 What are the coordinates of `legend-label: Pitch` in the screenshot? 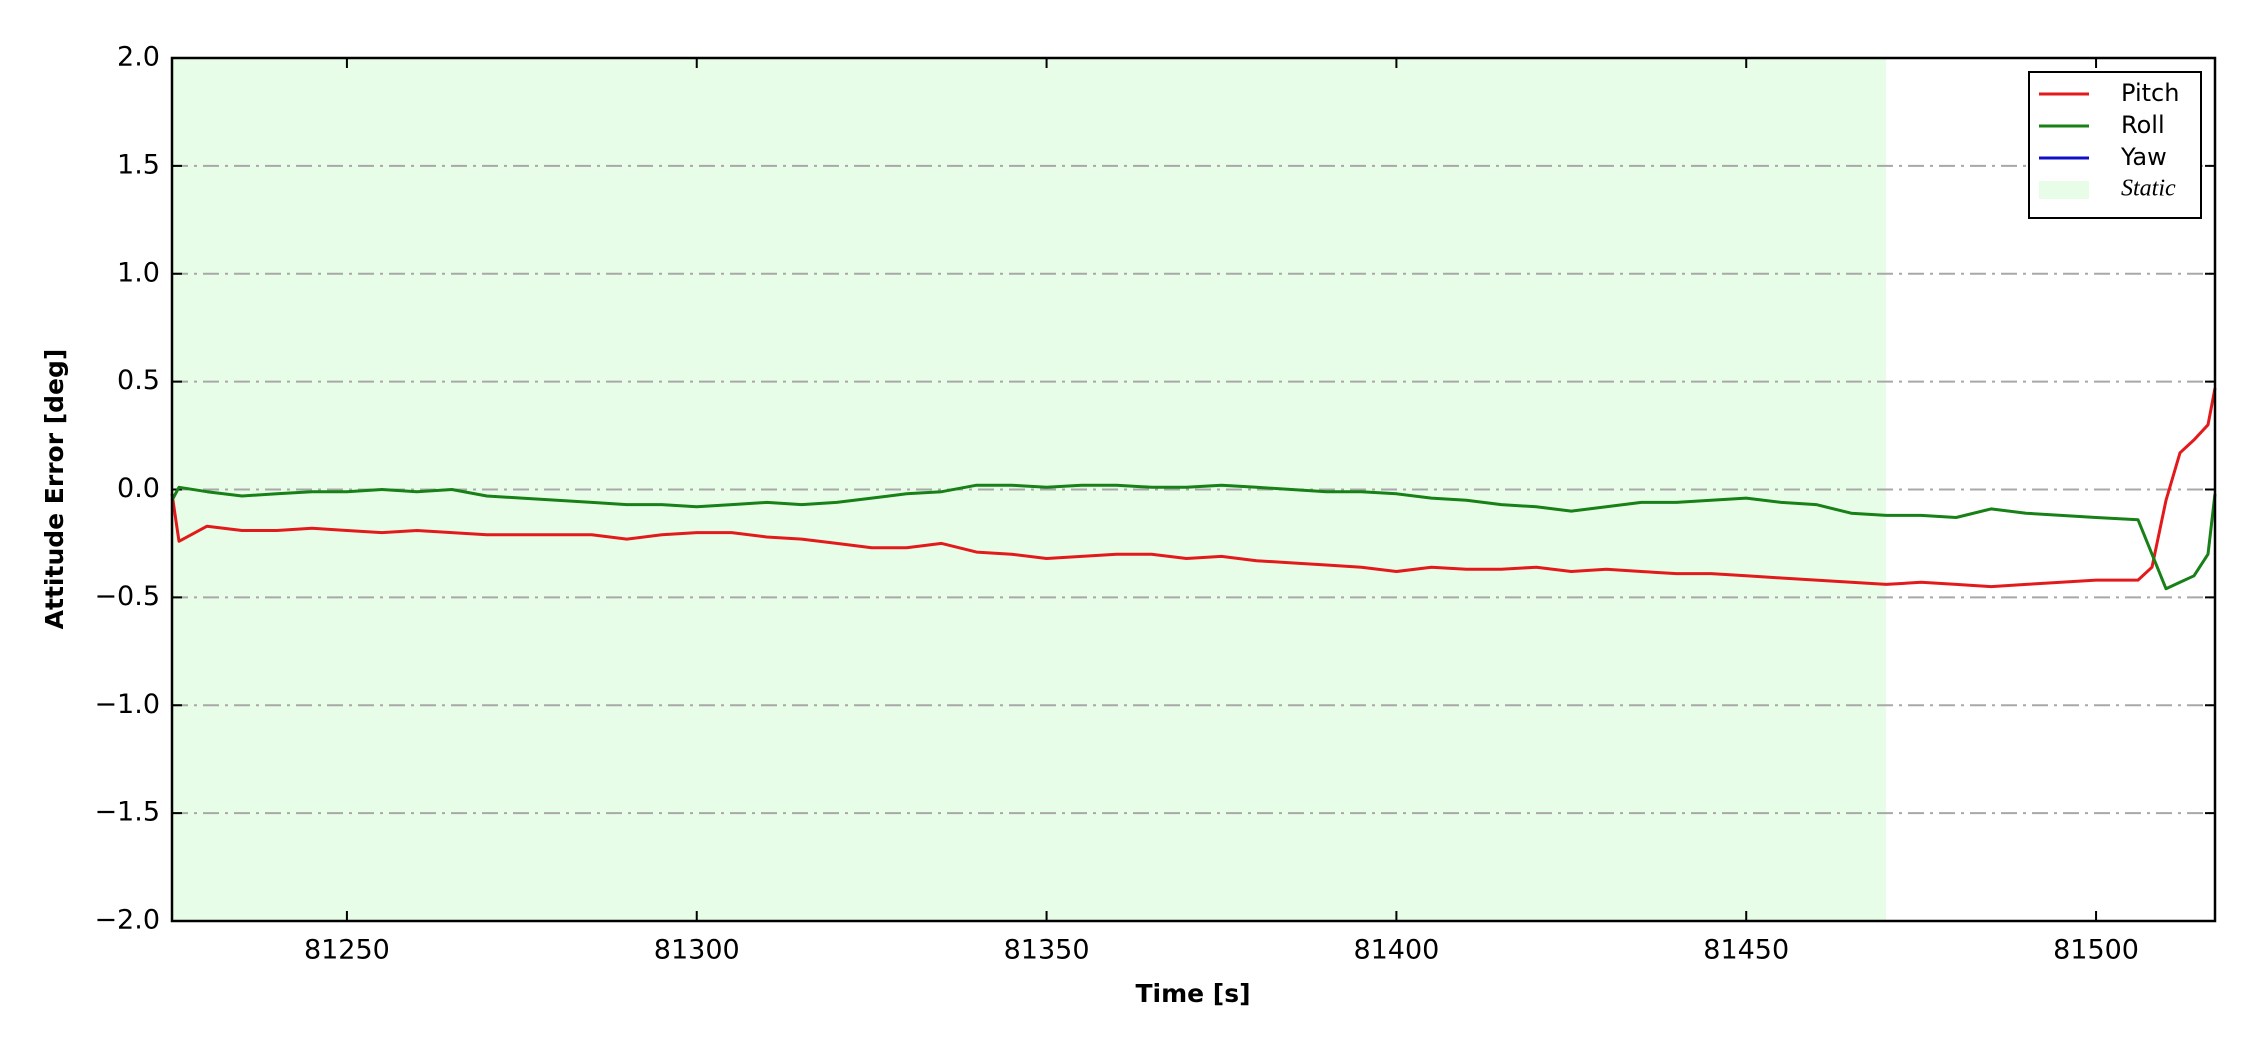 It's located at (2150, 93).